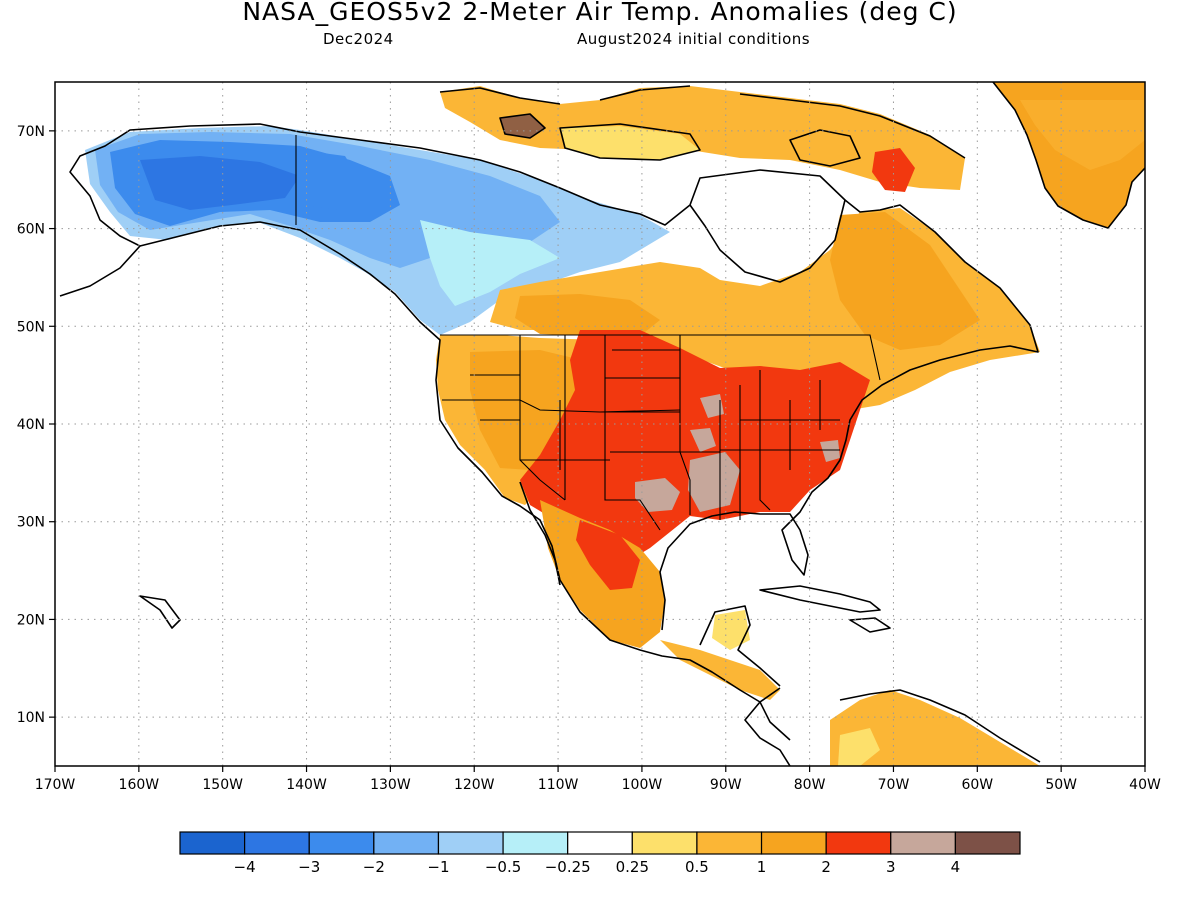 The height and width of the screenshot is (900, 1200). I want to click on colorbar-label: −0.5, so click(503, 867).